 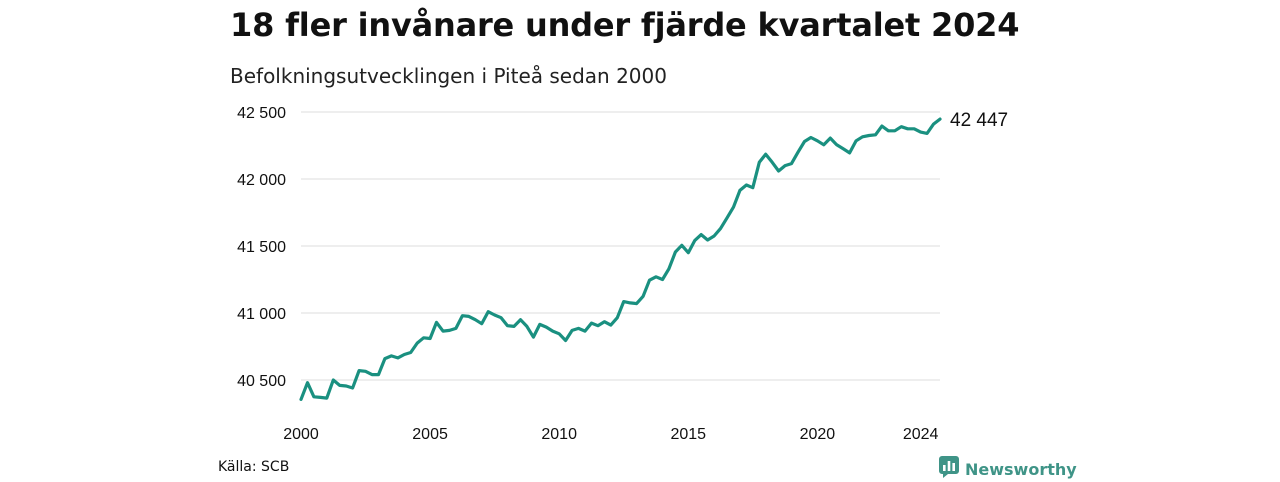 What do you see at coordinates (261, 381) in the screenshot?
I see `y-tick-label: 40 500` at bounding box center [261, 381].